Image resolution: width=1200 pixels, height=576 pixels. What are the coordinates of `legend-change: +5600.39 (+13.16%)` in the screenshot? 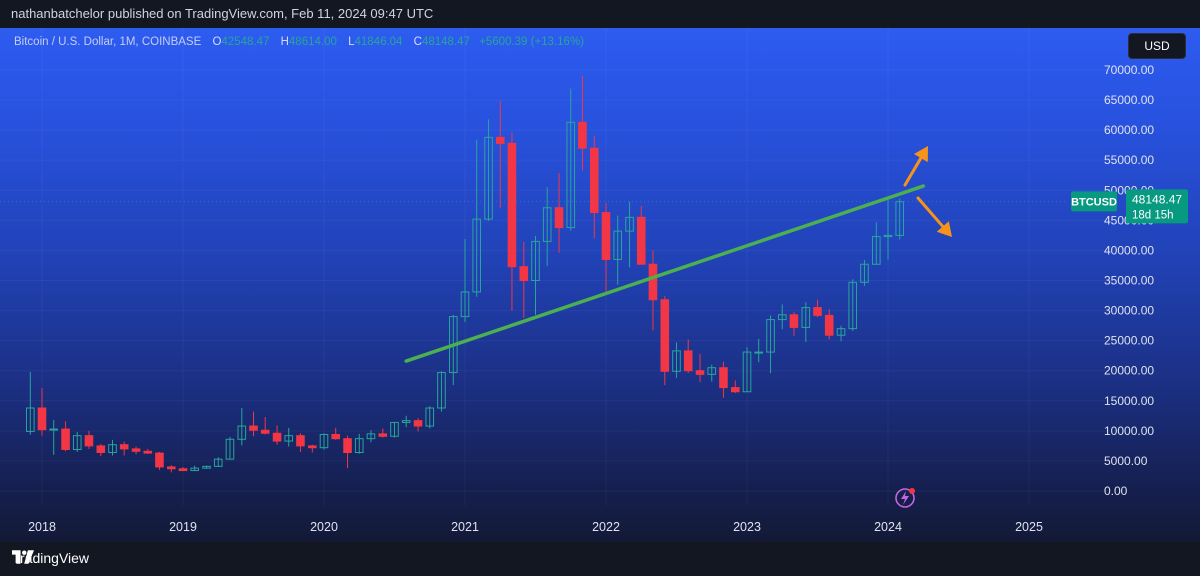 It's located at (531, 42).